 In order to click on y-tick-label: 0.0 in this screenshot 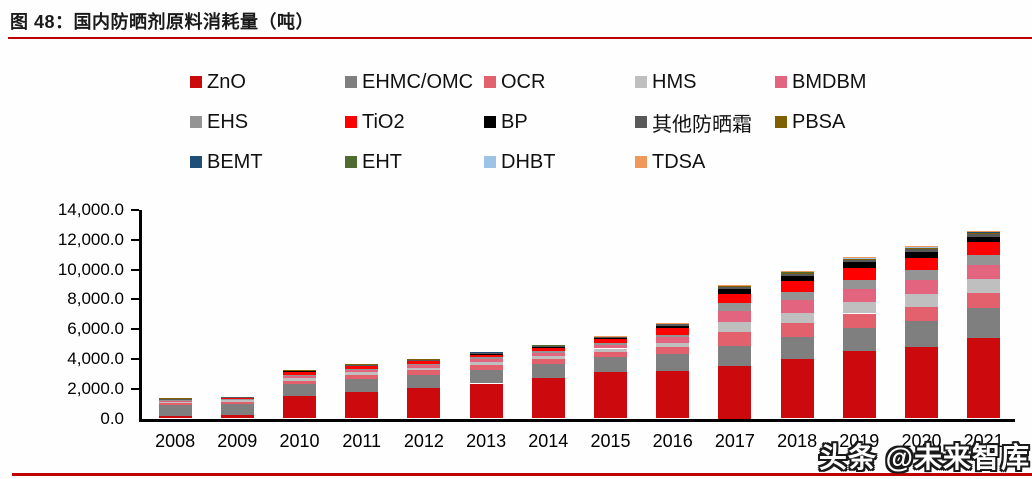, I will do `click(112, 418)`.